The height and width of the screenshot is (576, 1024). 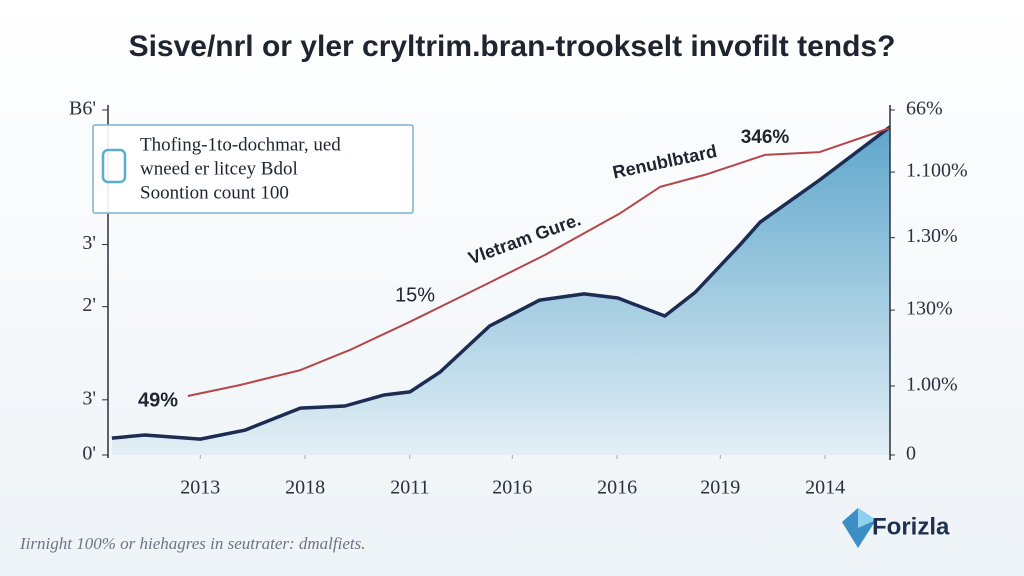 What do you see at coordinates (219, 168) in the screenshot?
I see `legend-text: wneed er litcey Bdol` at bounding box center [219, 168].